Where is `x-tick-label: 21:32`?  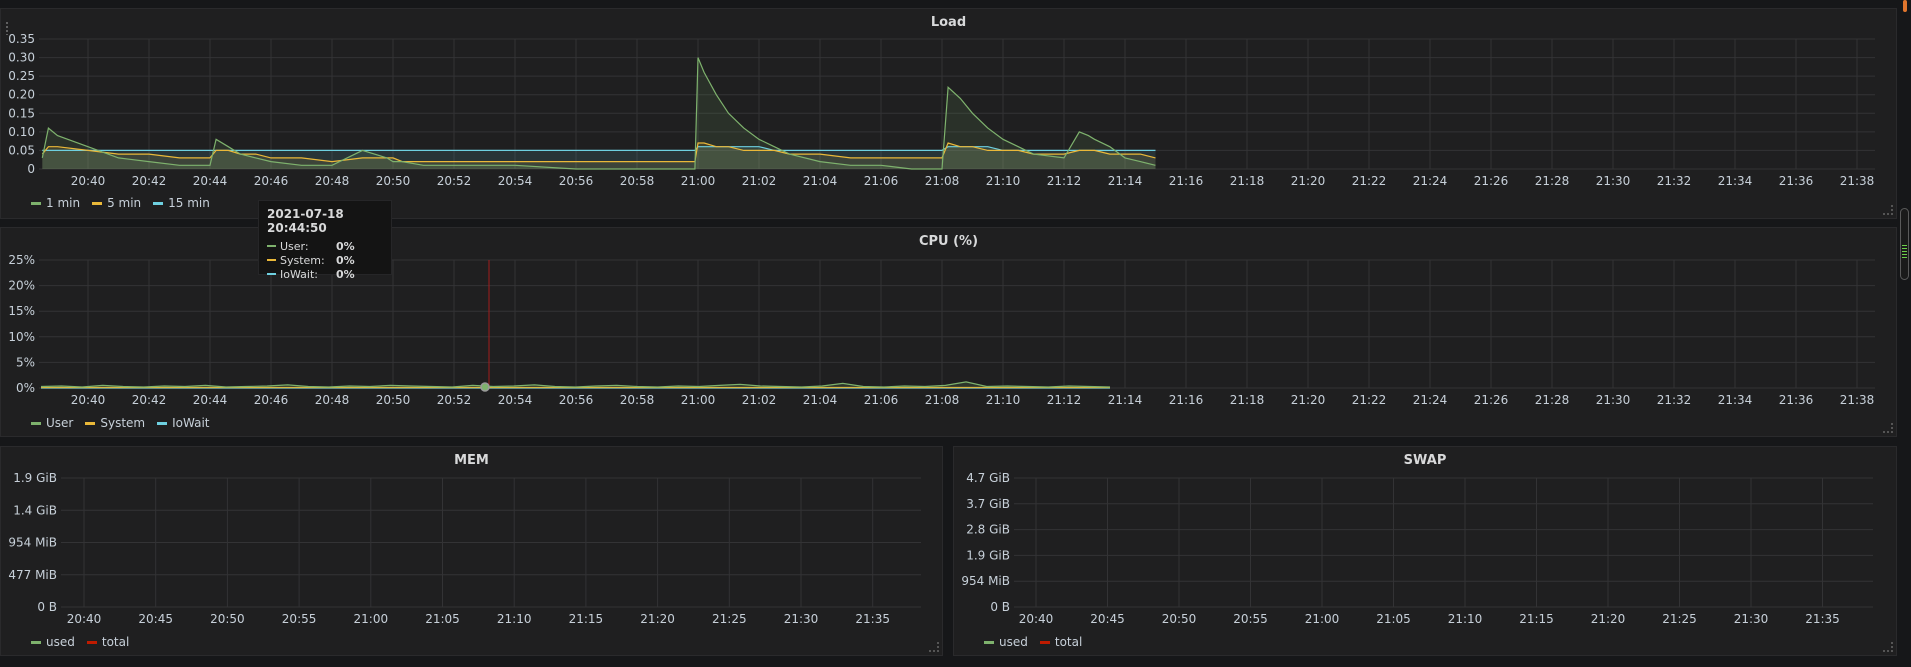
x-tick-label: 21:32 is located at coordinates (1674, 400).